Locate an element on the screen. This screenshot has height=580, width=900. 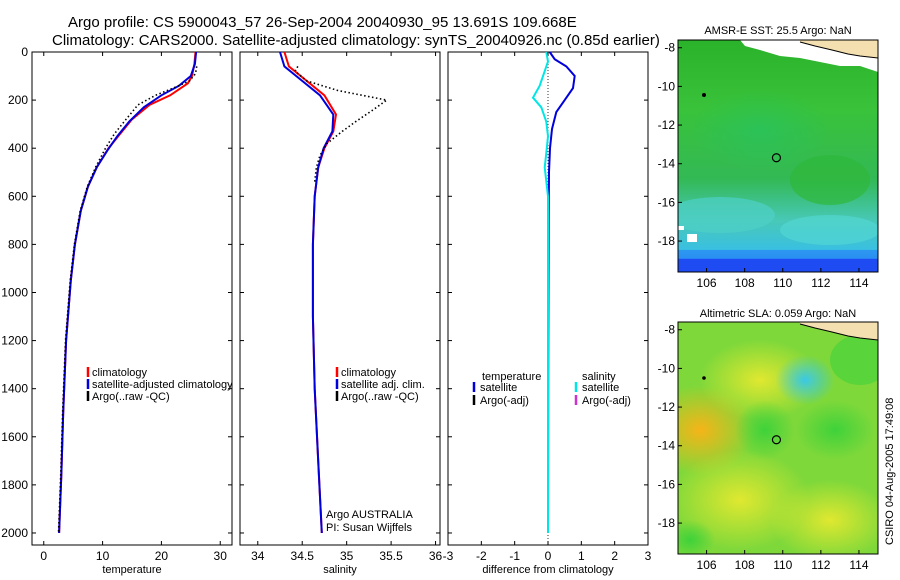
temperature-profile-xlabel: temperature is located at coordinates (131, 570).